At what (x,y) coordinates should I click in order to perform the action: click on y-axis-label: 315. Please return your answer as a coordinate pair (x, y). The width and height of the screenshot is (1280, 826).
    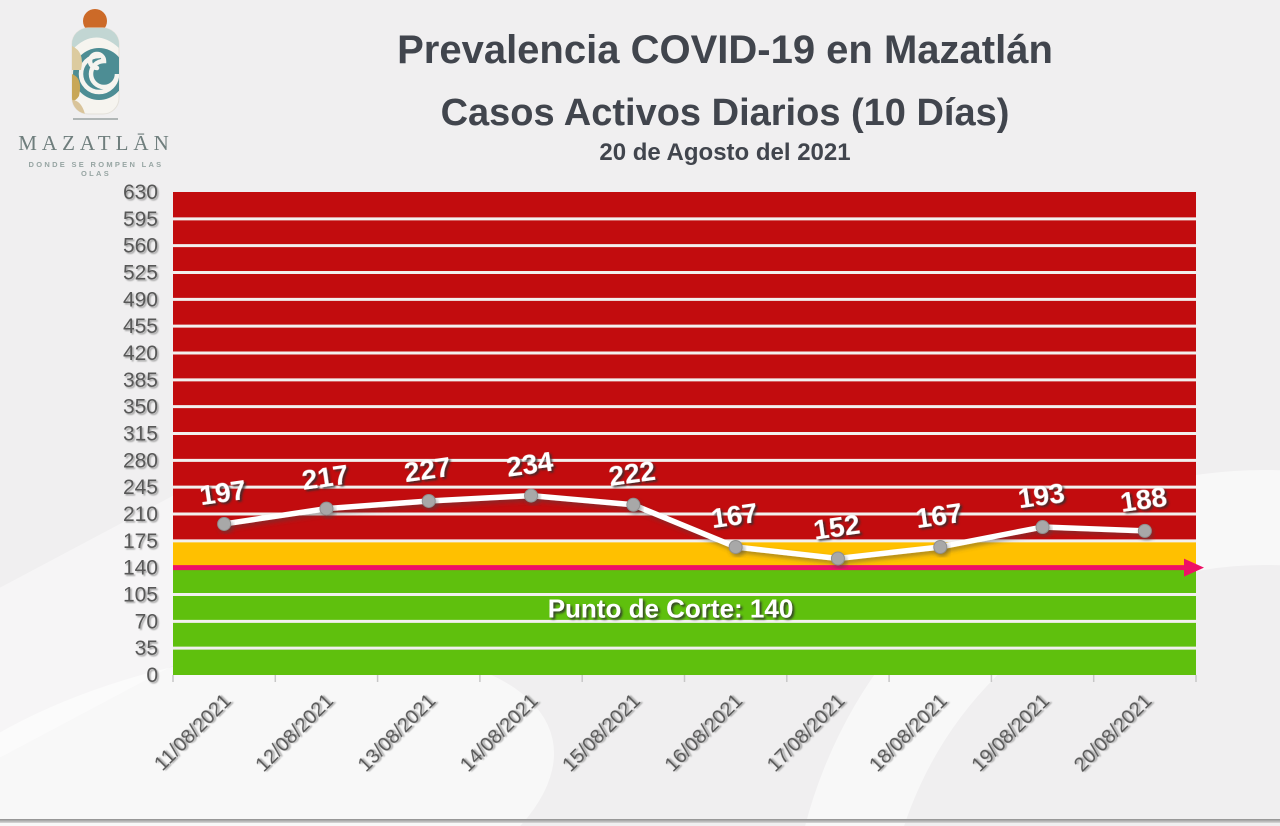
    Looking at the image, I should click on (140, 434).